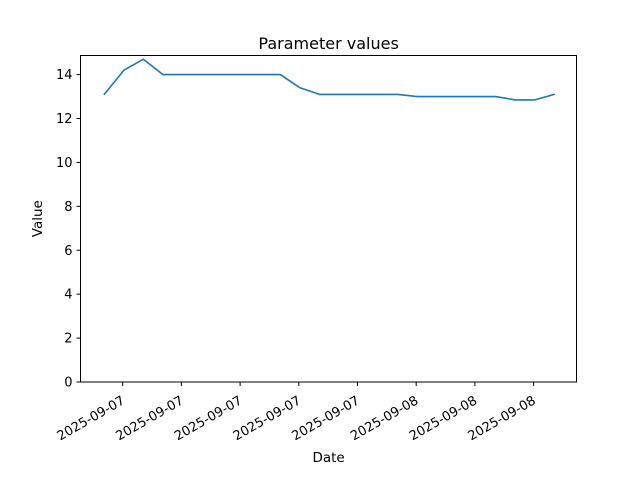  Describe the element at coordinates (328, 458) in the screenshot. I see `x-axis-label: Date` at that location.